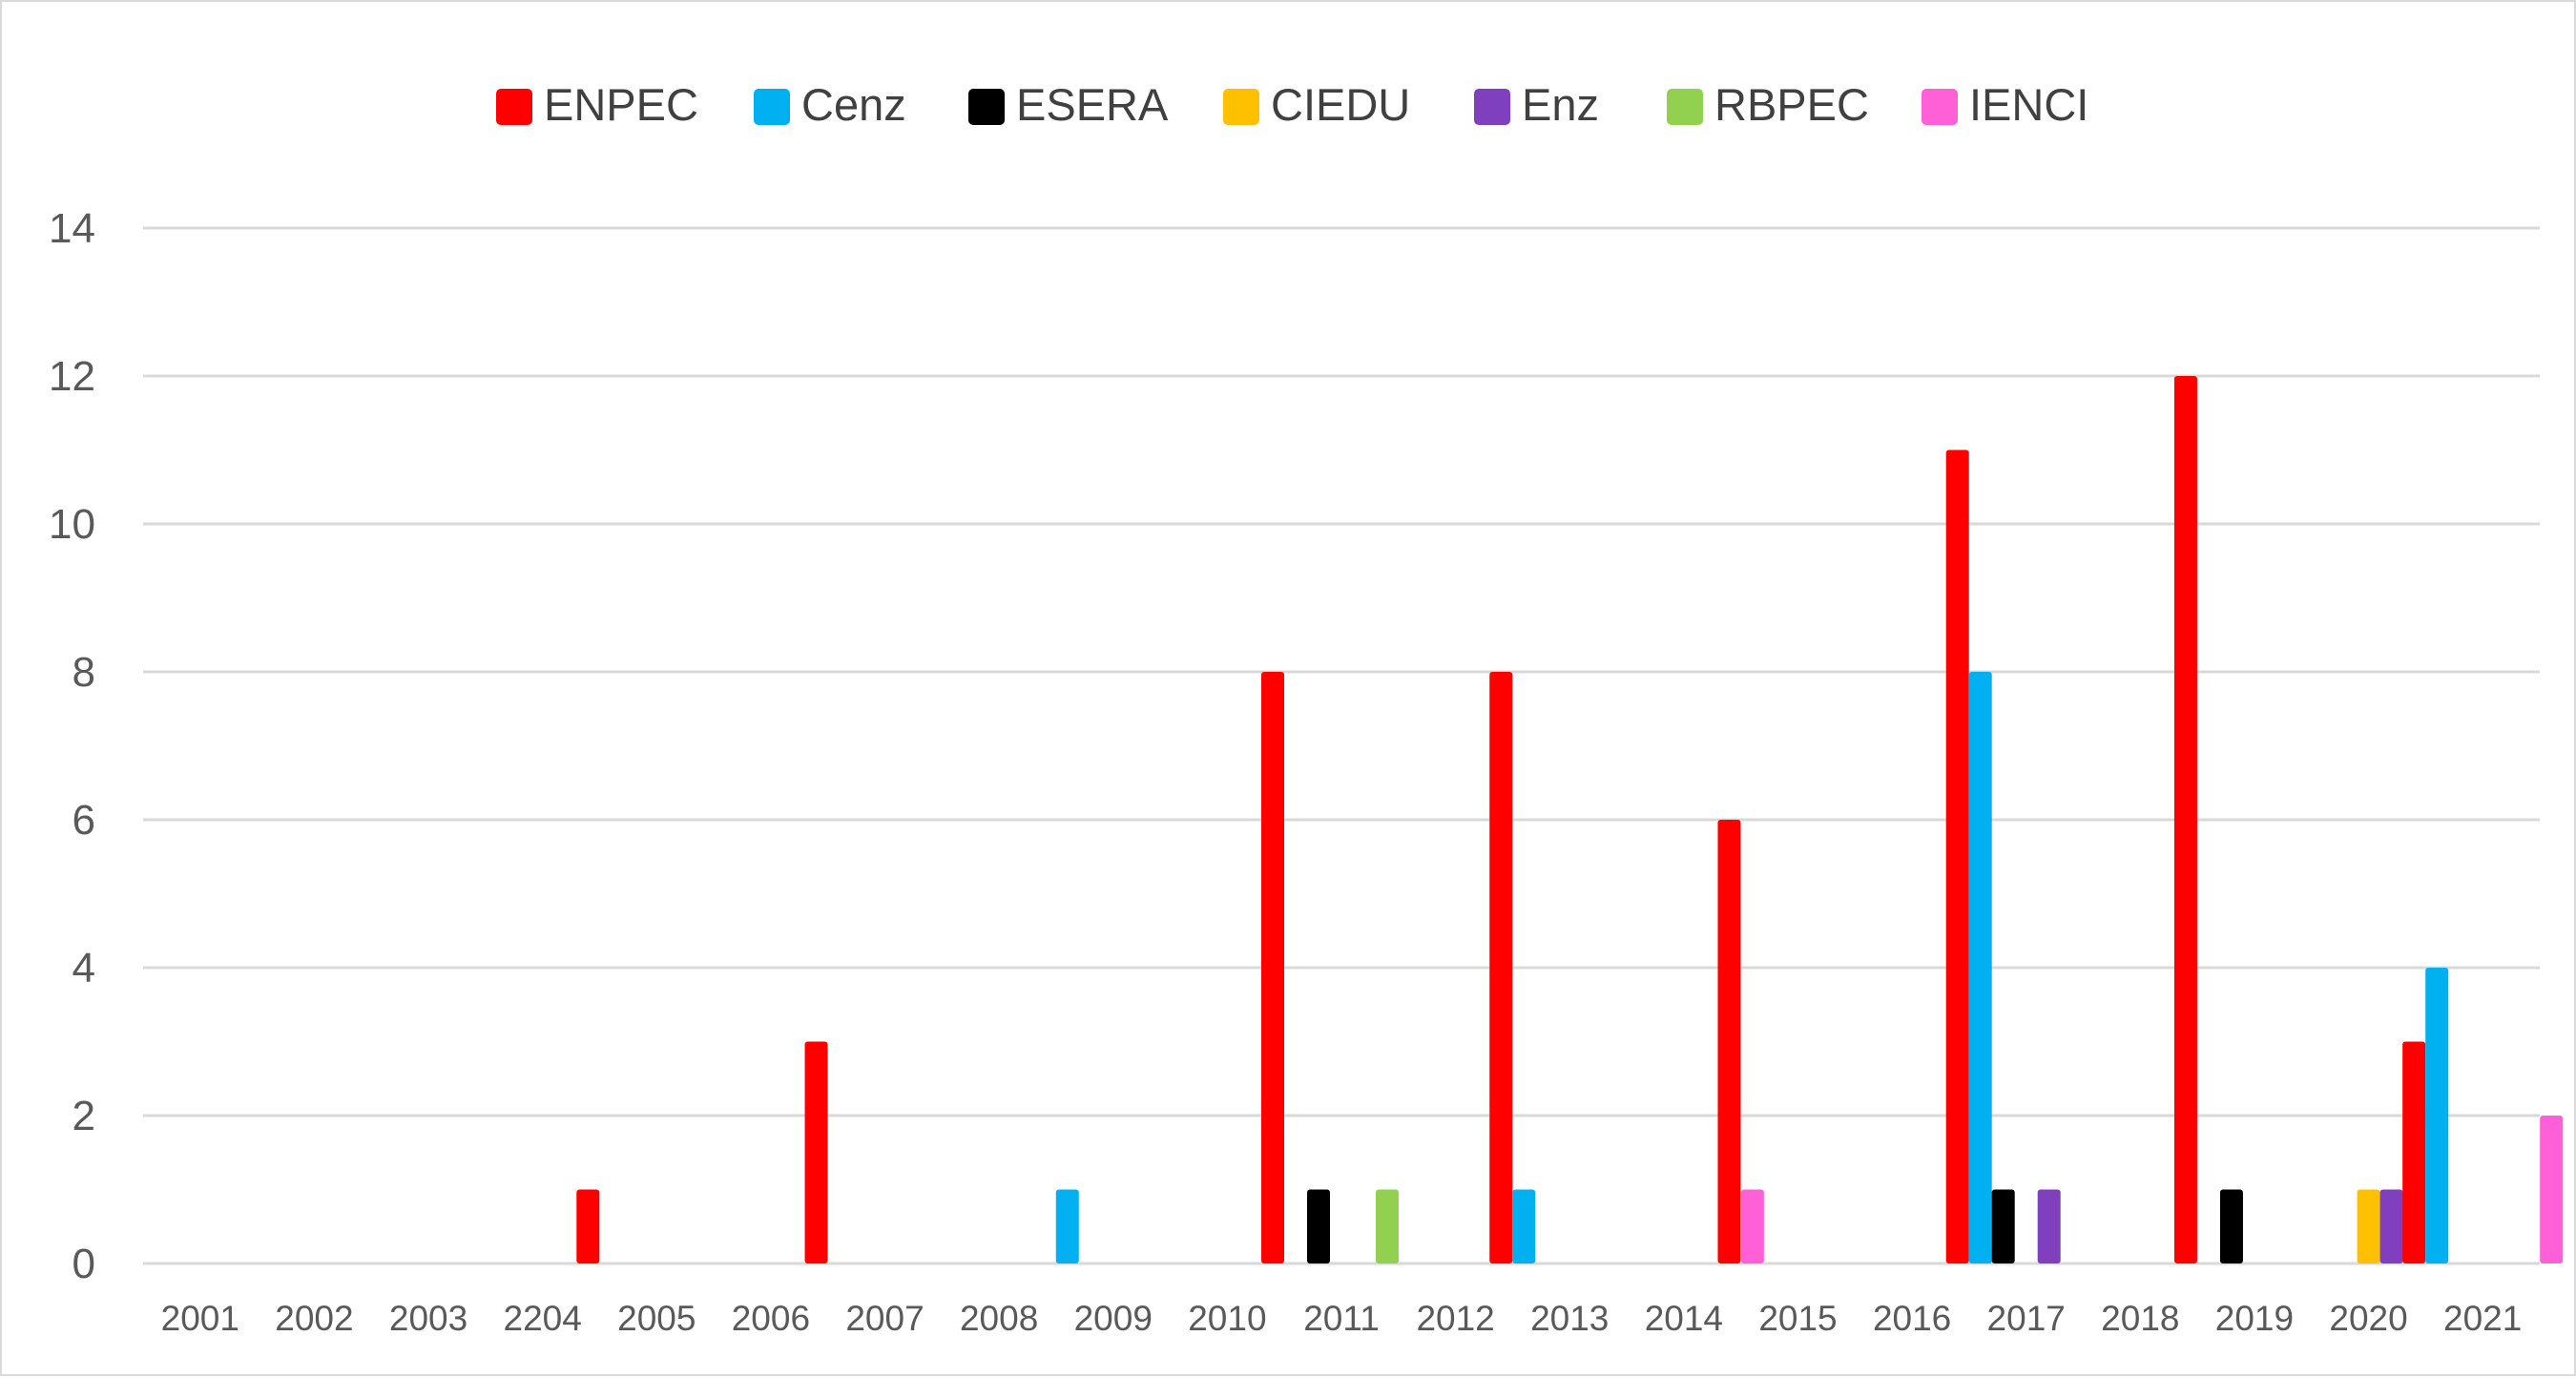 The width and height of the screenshot is (2576, 1378). I want to click on bar-enpec-2013, so click(1501, 967).